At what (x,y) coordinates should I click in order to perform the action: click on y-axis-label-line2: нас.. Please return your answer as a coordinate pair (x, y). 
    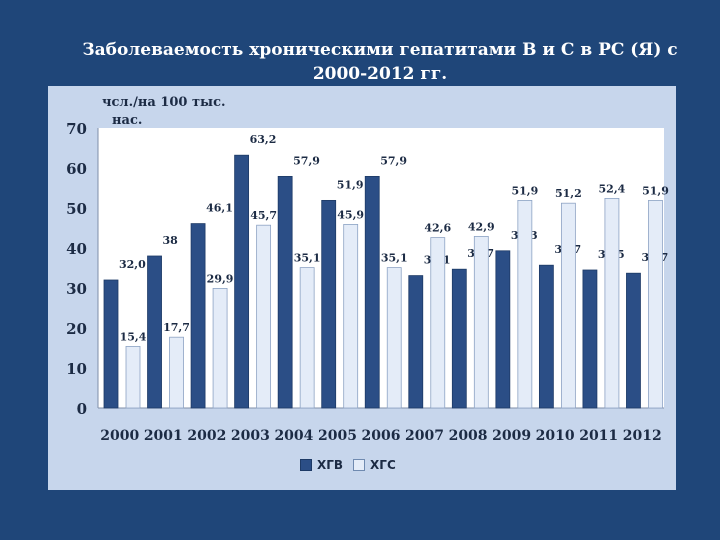
    Looking at the image, I should click on (127, 120).